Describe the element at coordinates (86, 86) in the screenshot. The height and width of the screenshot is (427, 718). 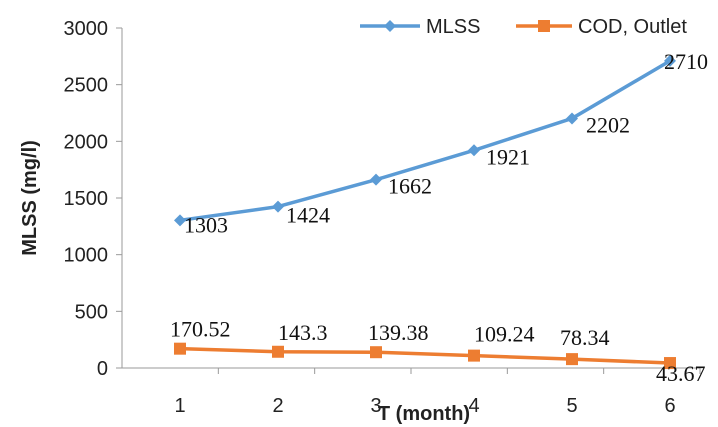
I see `y-tick-label: 2500` at that location.